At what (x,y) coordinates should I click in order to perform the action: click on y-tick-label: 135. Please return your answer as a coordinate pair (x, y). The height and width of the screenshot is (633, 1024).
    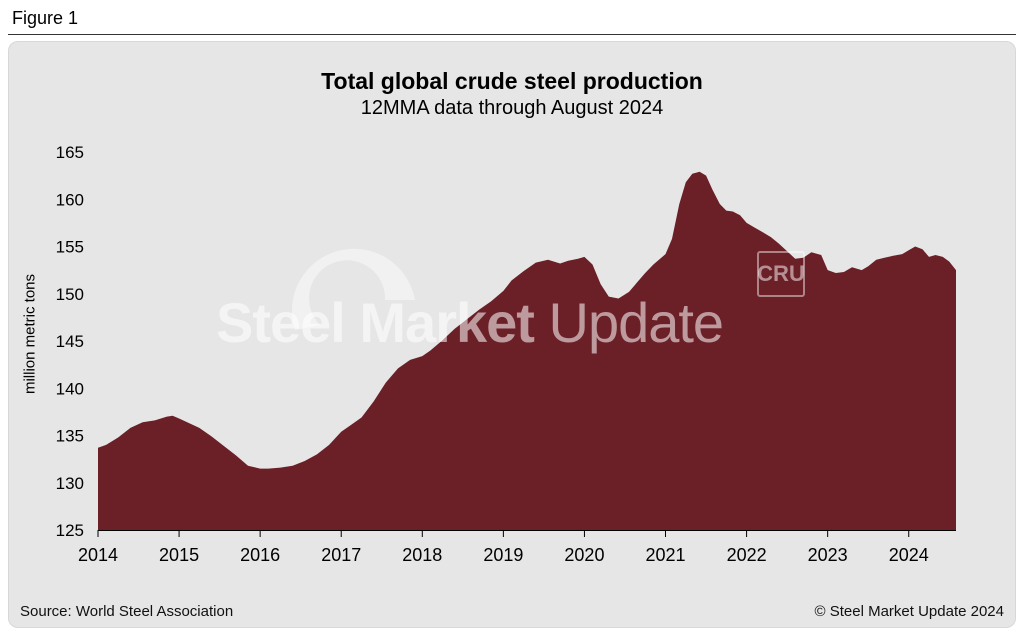
    Looking at the image, I should click on (70, 436).